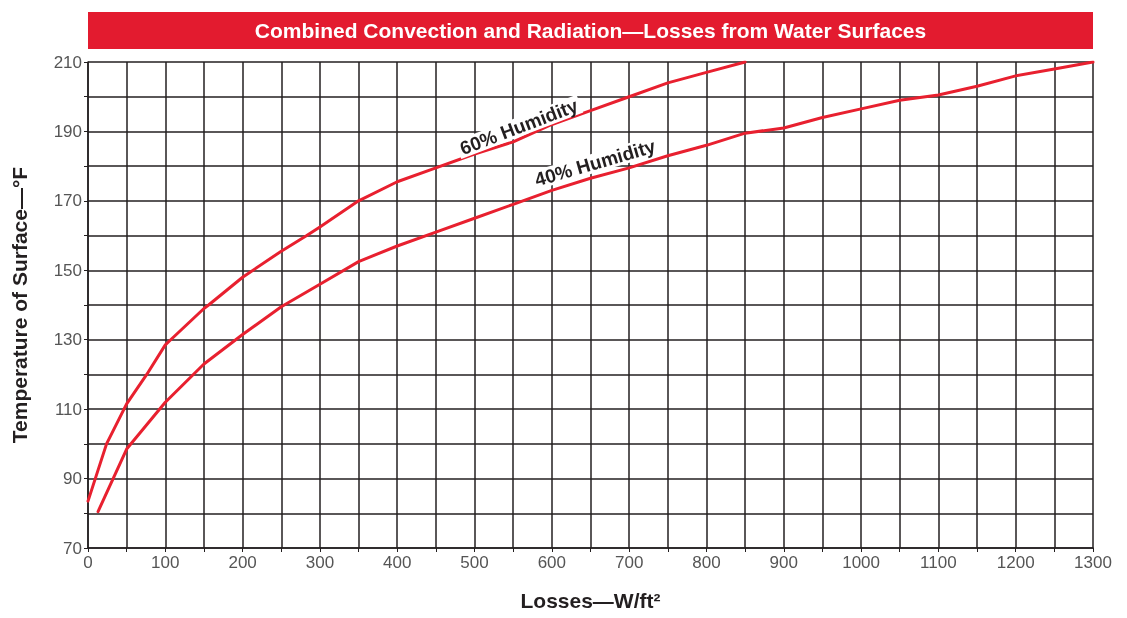 The width and height of the screenshot is (1127, 618). I want to click on y-tick-label: 70, so click(72, 548).